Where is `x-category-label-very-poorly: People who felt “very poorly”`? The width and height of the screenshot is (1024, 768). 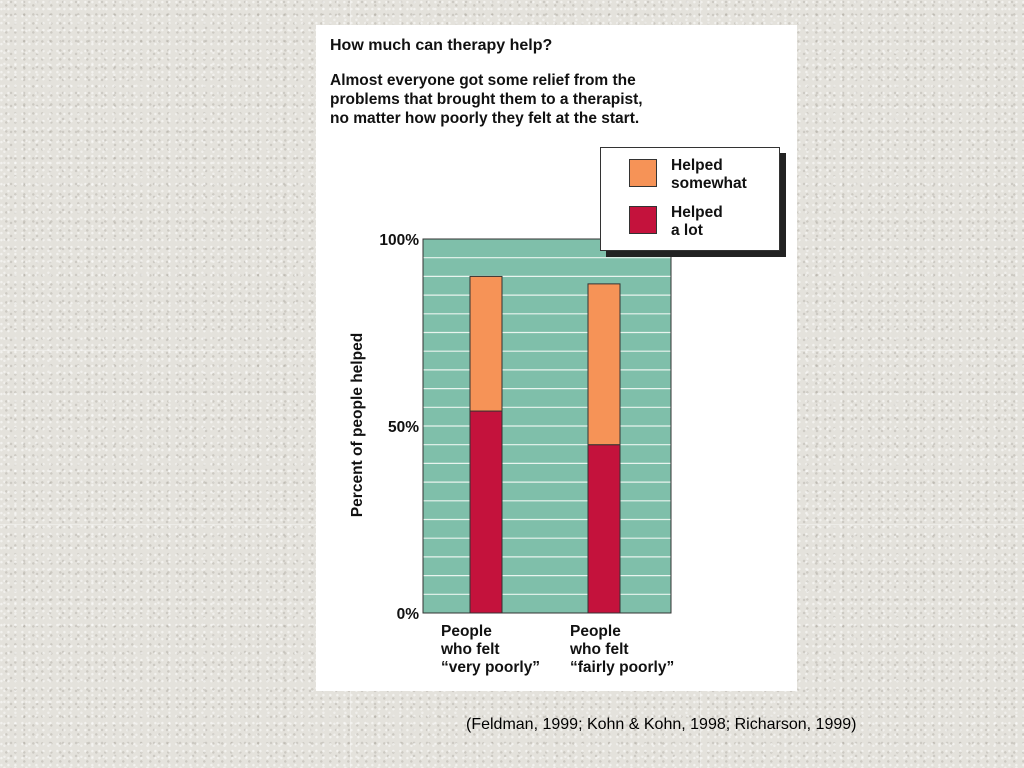 x-category-label-very-poorly: People who felt “very poorly” is located at coordinates (490, 650).